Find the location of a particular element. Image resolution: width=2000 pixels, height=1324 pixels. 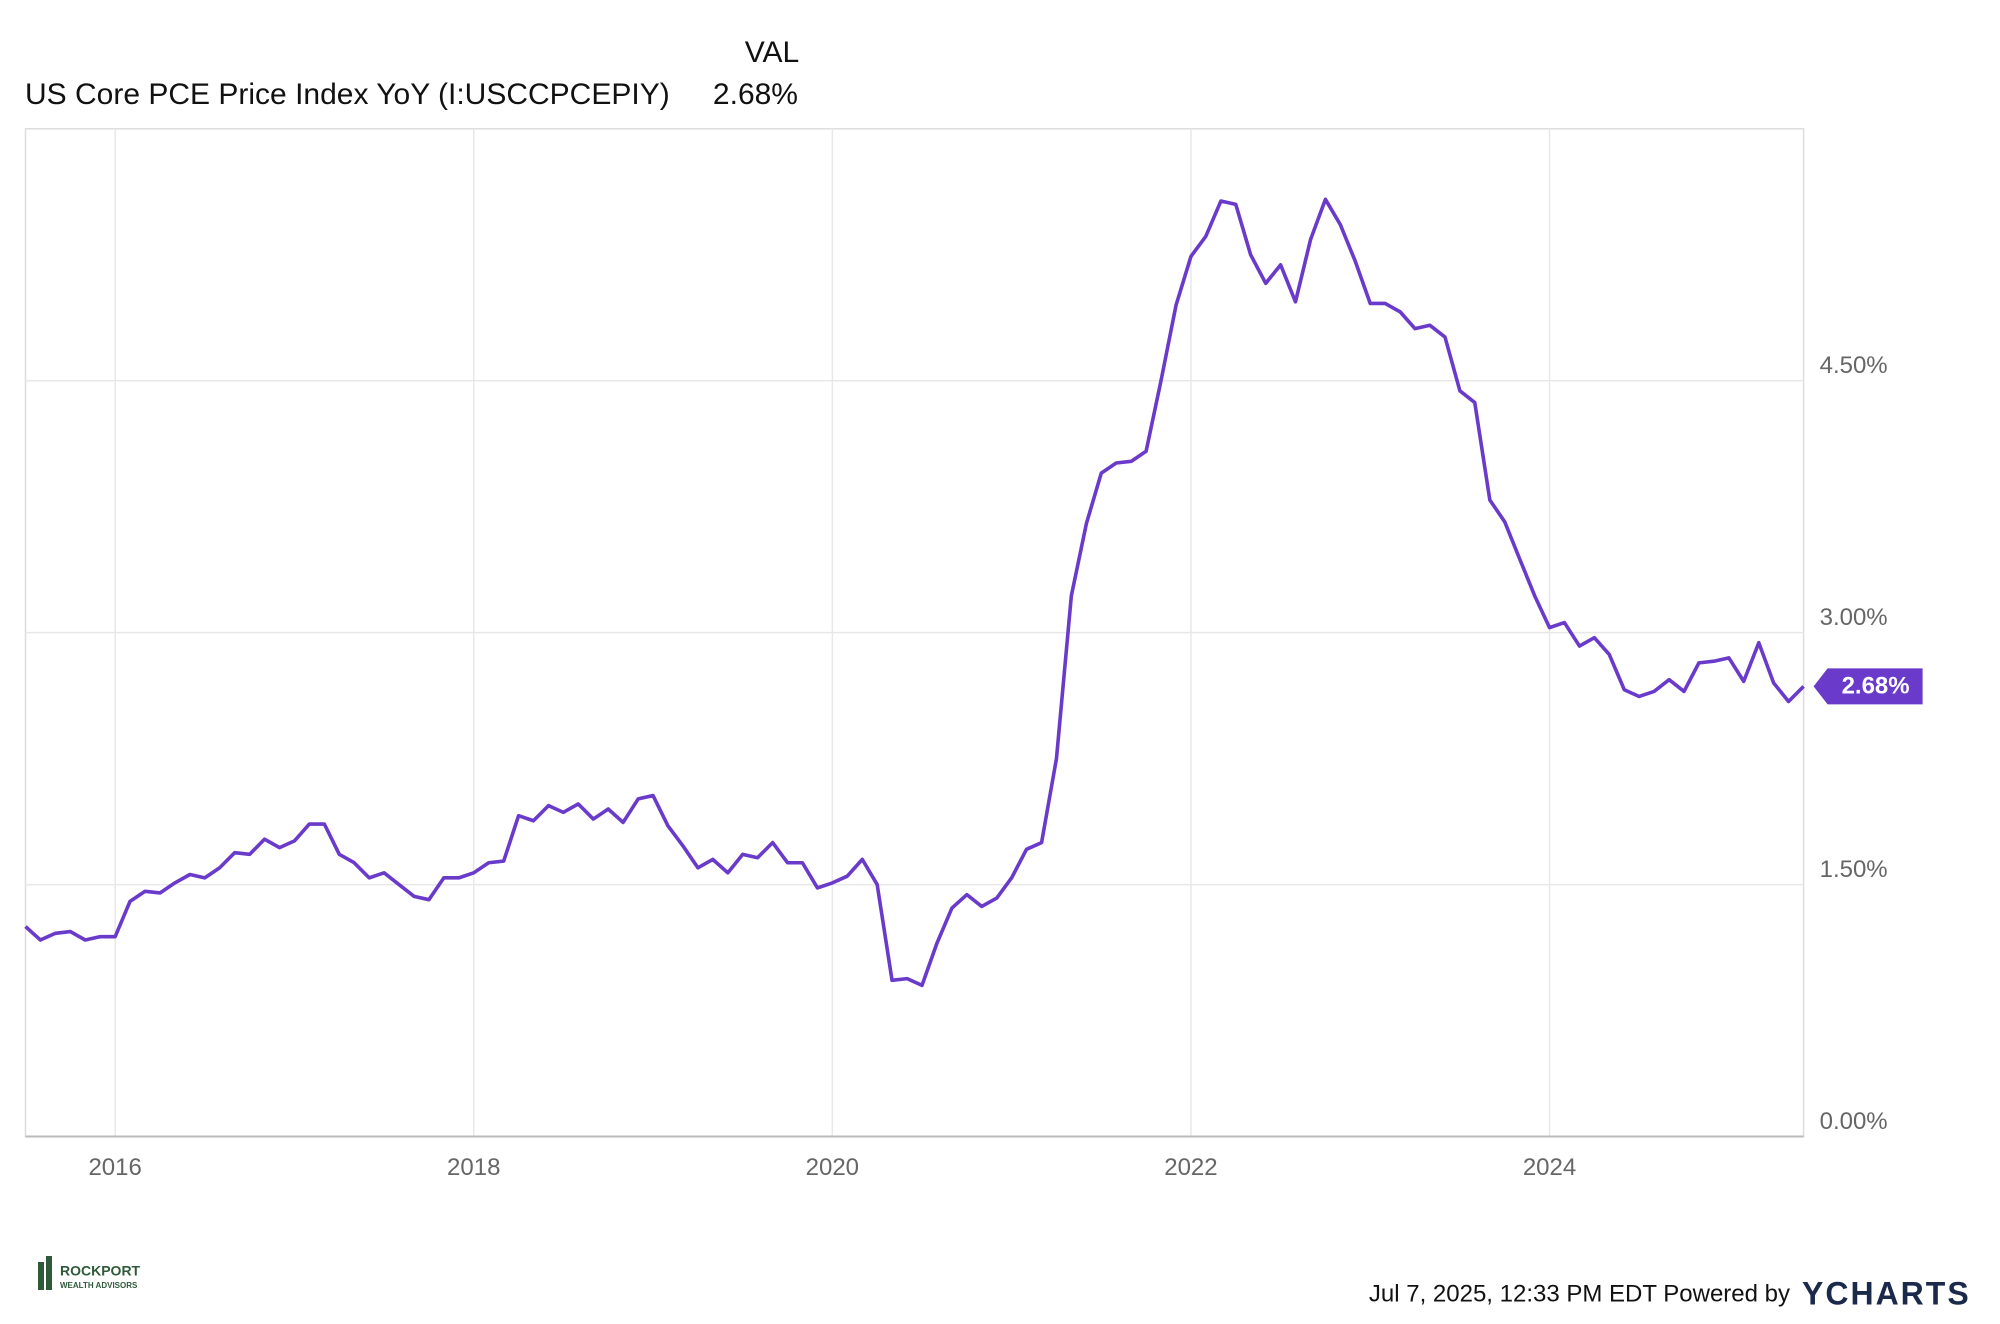

y-tick-label: 0.00% is located at coordinates (1854, 1121).